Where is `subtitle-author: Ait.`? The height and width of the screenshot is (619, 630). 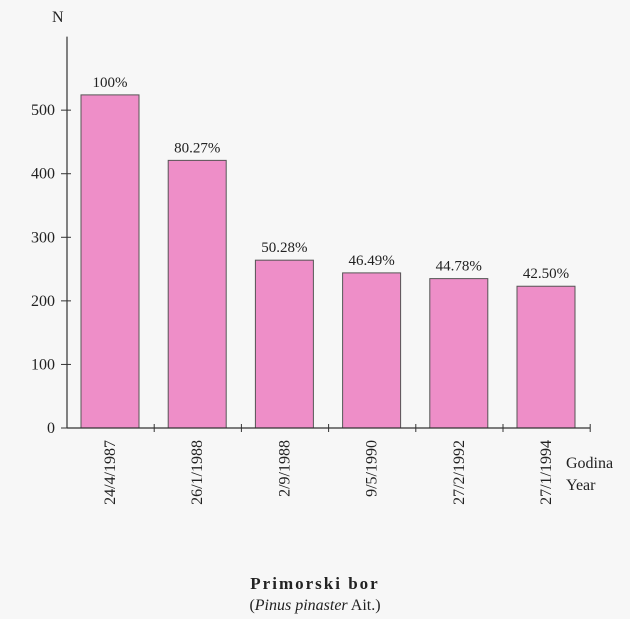 subtitle-author: Ait. is located at coordinates (361, 605).